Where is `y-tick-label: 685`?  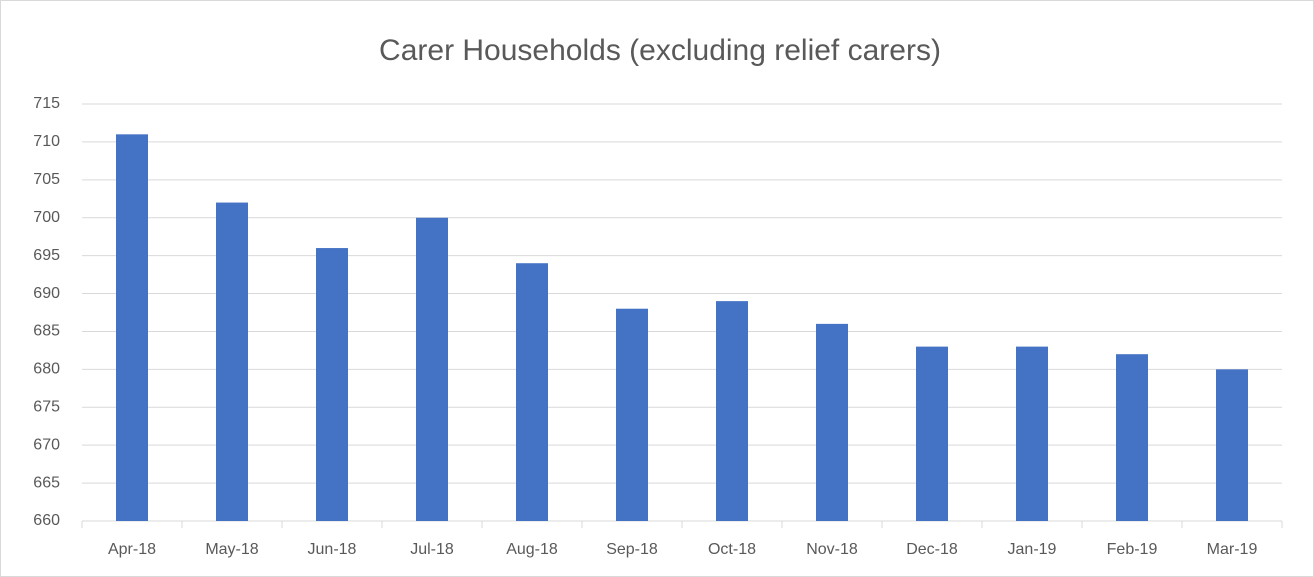 y-tick-label: 685 is located at coordinates (46, 331).